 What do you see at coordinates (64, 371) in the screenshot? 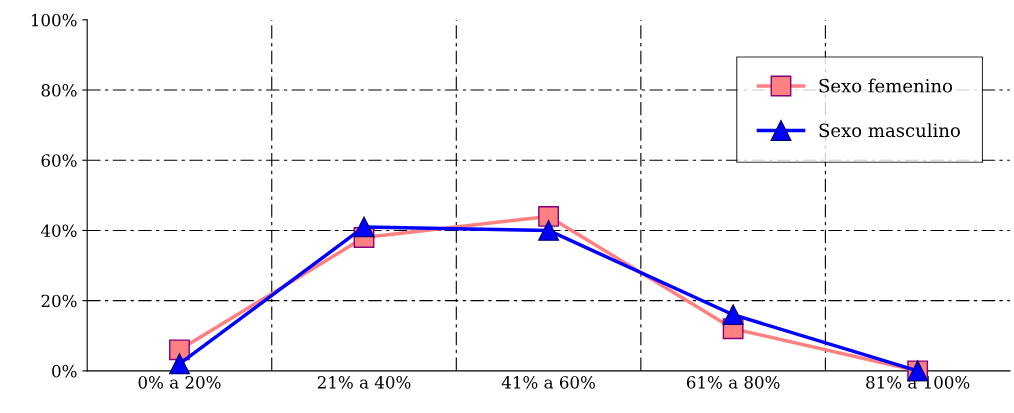
I see `y-tick-label: 0%` at bounding box center [64, 371].